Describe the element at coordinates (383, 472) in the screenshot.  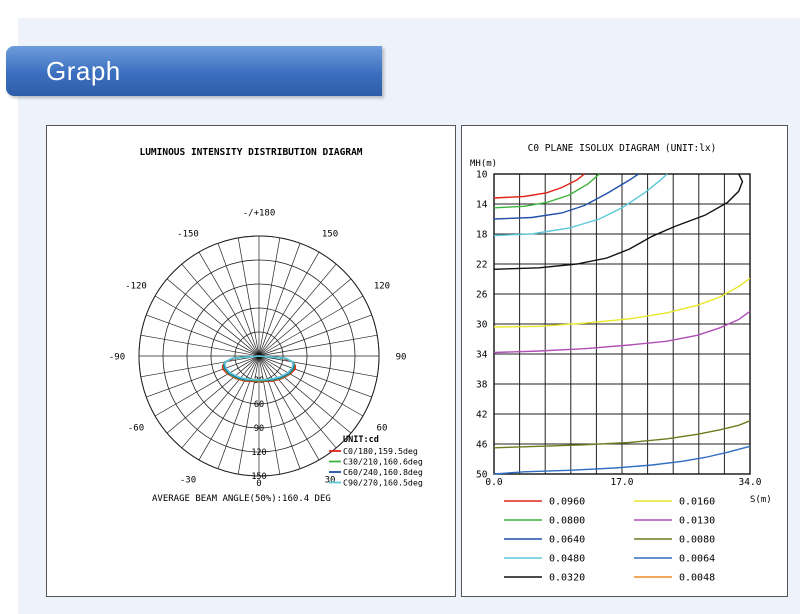
I see `polar-legend-label: C60/240,160.8deg` at that location.